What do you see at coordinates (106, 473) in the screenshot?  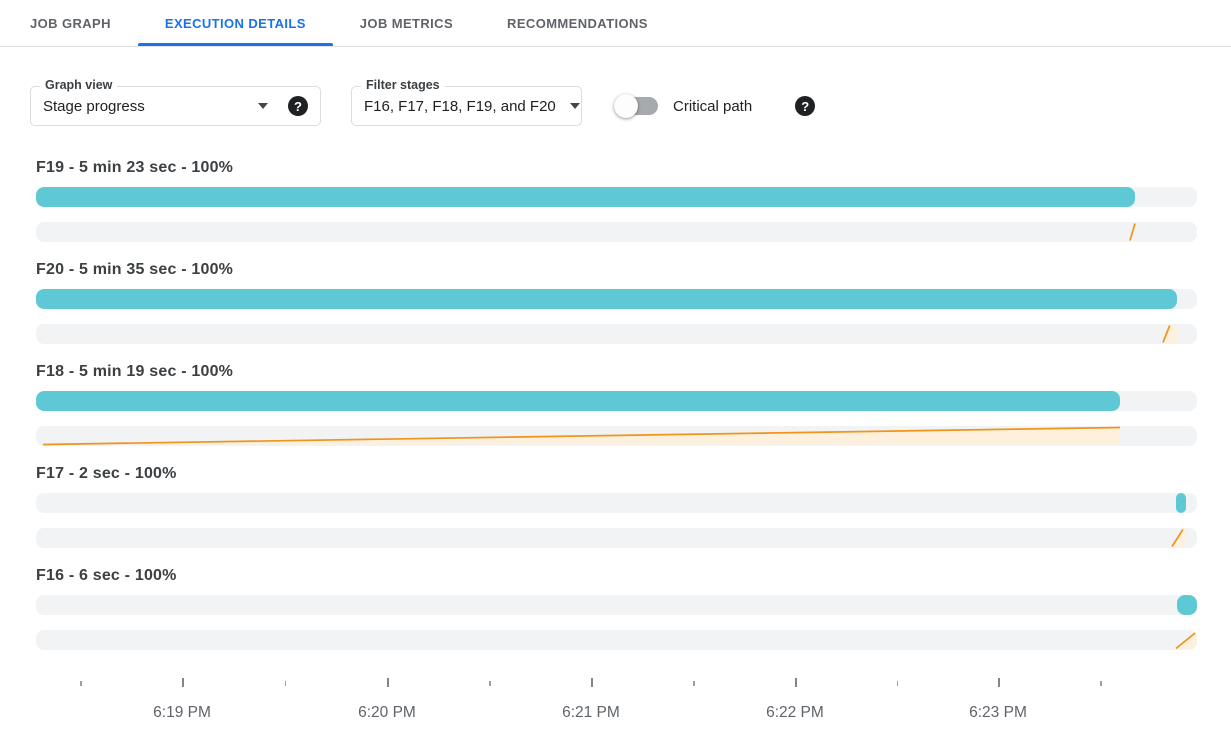 I see `stage-title: F17 - 2 sec - 100%` at bounding box center [106, 473].